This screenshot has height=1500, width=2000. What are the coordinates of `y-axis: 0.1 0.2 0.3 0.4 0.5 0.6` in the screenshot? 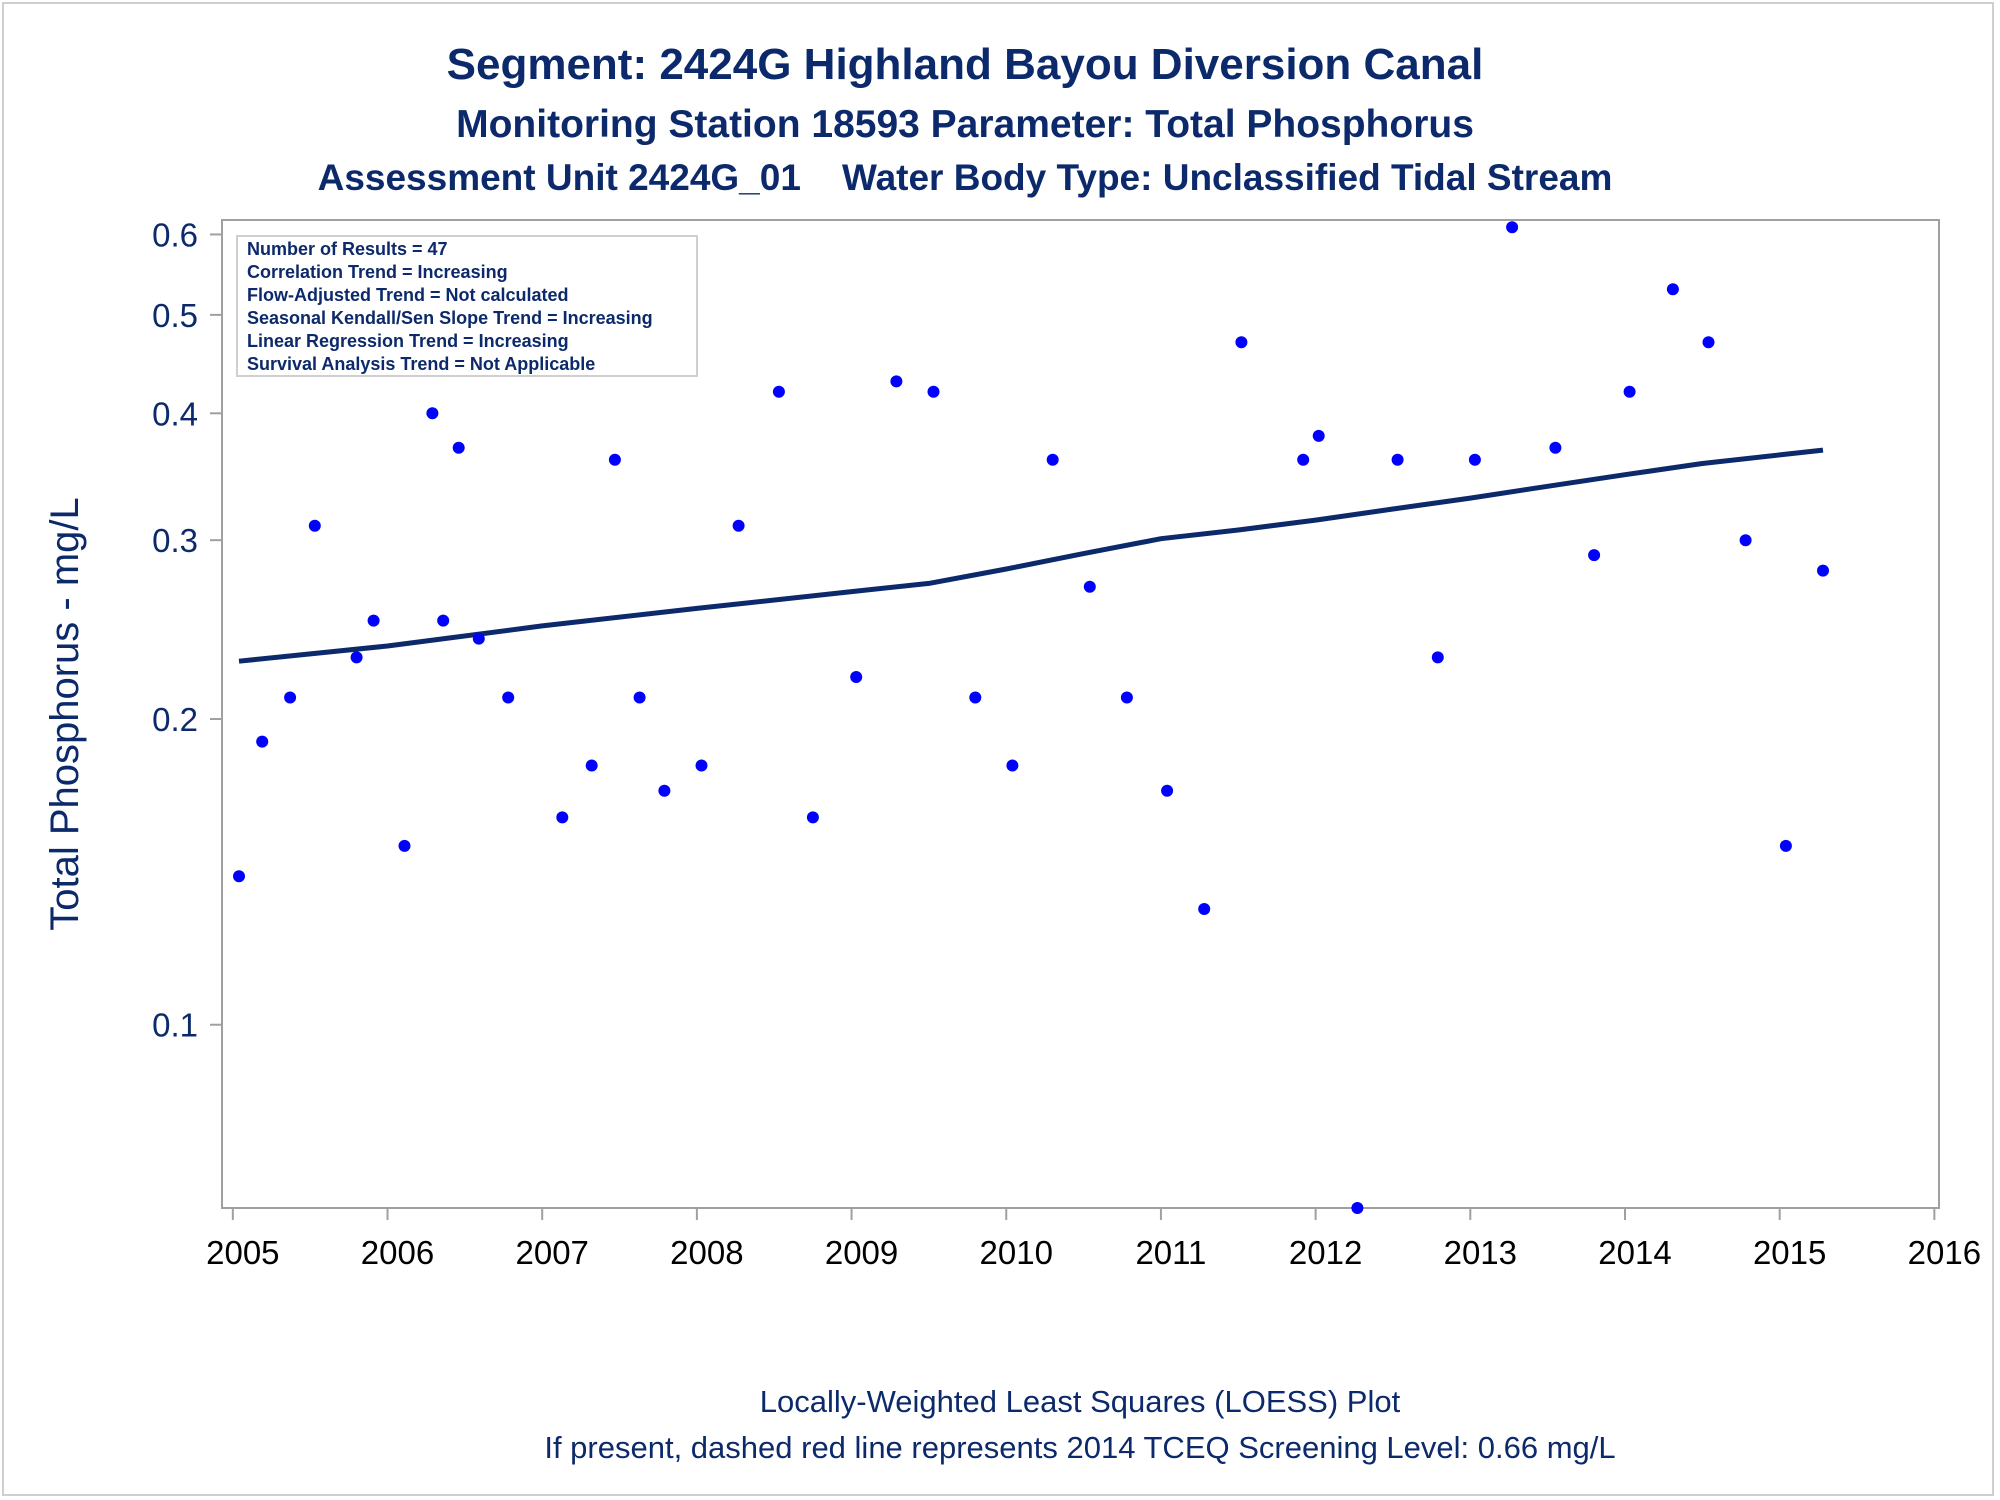 It's located at (187, 630).